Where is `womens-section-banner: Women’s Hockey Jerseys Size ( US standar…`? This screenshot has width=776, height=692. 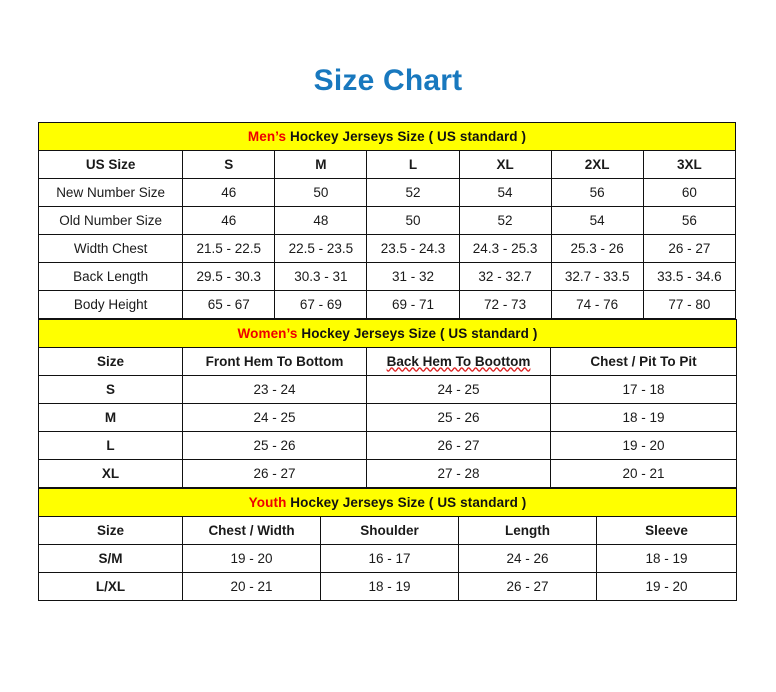
womens-section-banner: Women’s Hockey Jerseys Size ( US standar… is located at coordinates (387, 333).